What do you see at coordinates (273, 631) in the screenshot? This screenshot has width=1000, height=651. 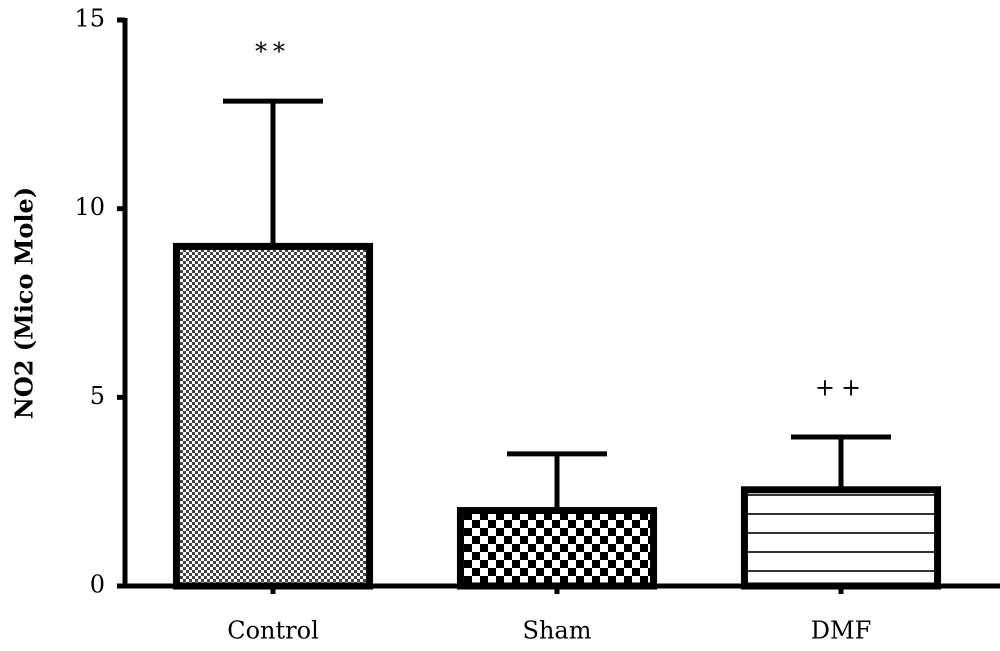 I see `x-tick-label: Control` at bounding box center [273, 631].